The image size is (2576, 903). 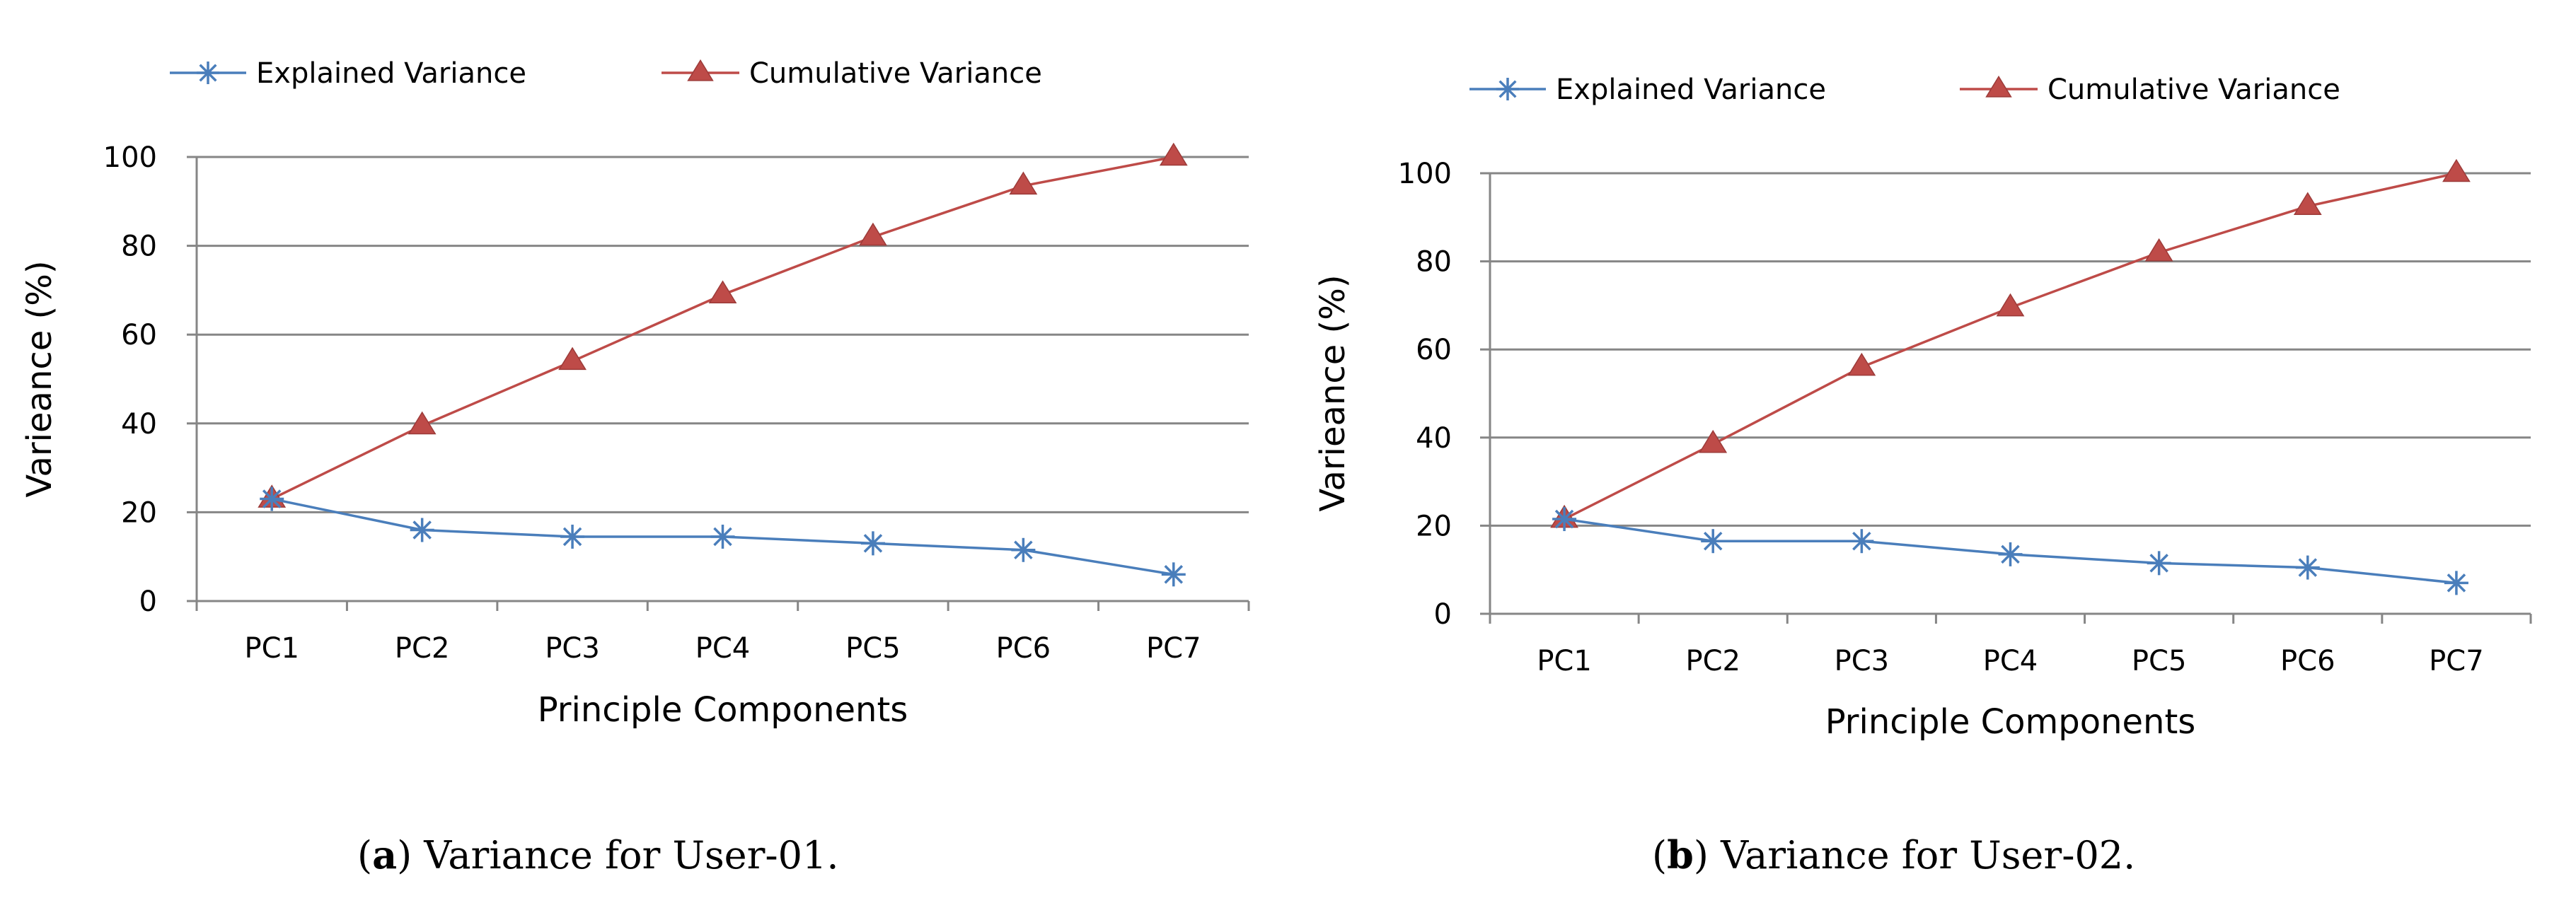 What do you see at coordinates (1914, 855) in the screenshot?
I see `caption-text: ) Variance for User-02.` at bounding box center [1914, 855].